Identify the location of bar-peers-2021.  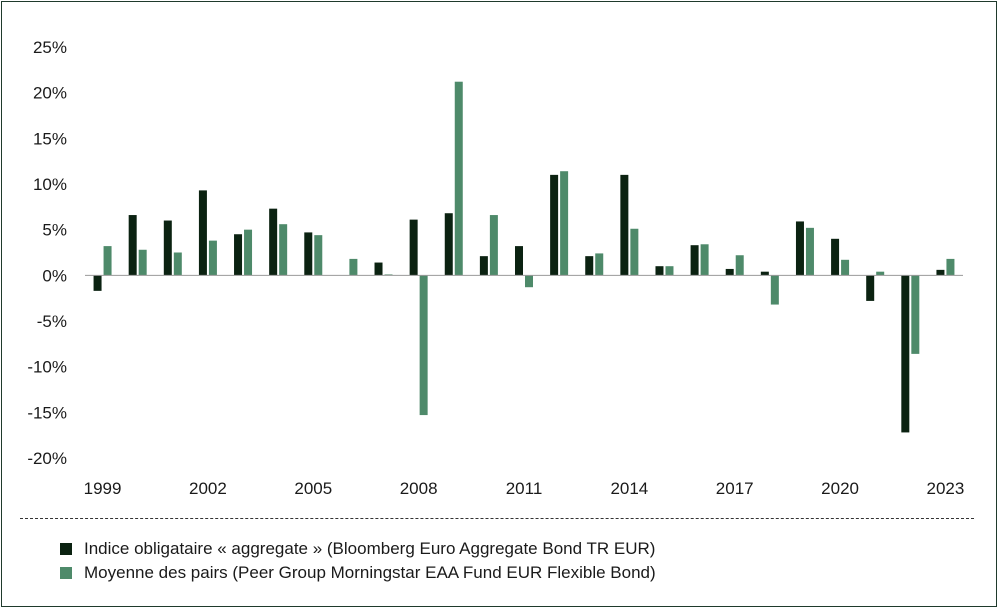
(880, 273).